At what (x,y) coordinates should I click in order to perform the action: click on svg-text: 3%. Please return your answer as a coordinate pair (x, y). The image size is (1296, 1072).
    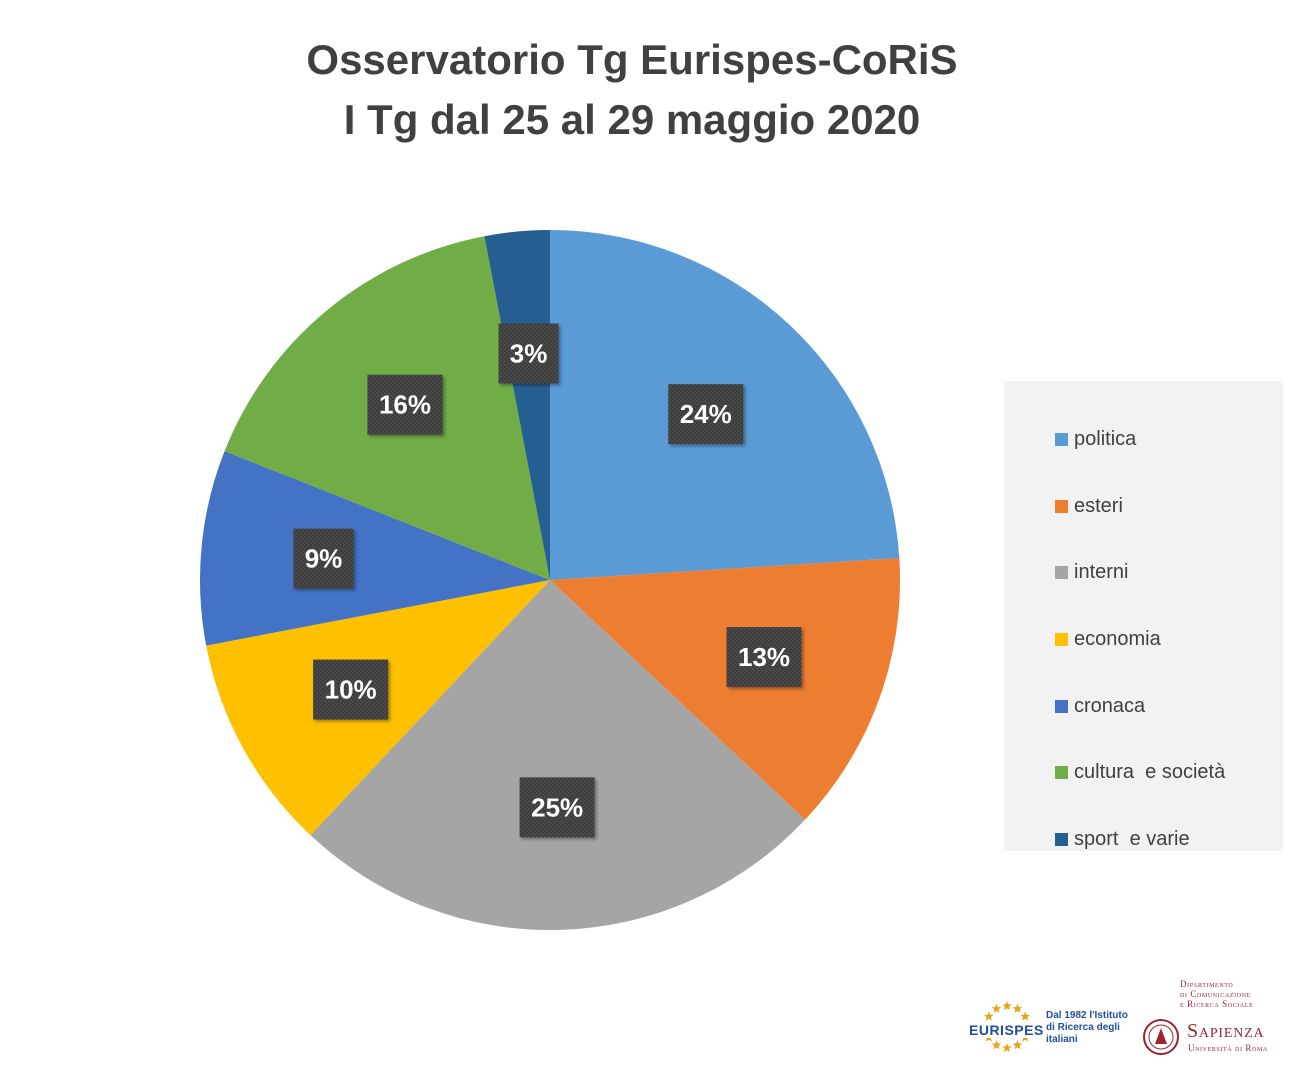
    Looking at the image, I should click on (529, 354).